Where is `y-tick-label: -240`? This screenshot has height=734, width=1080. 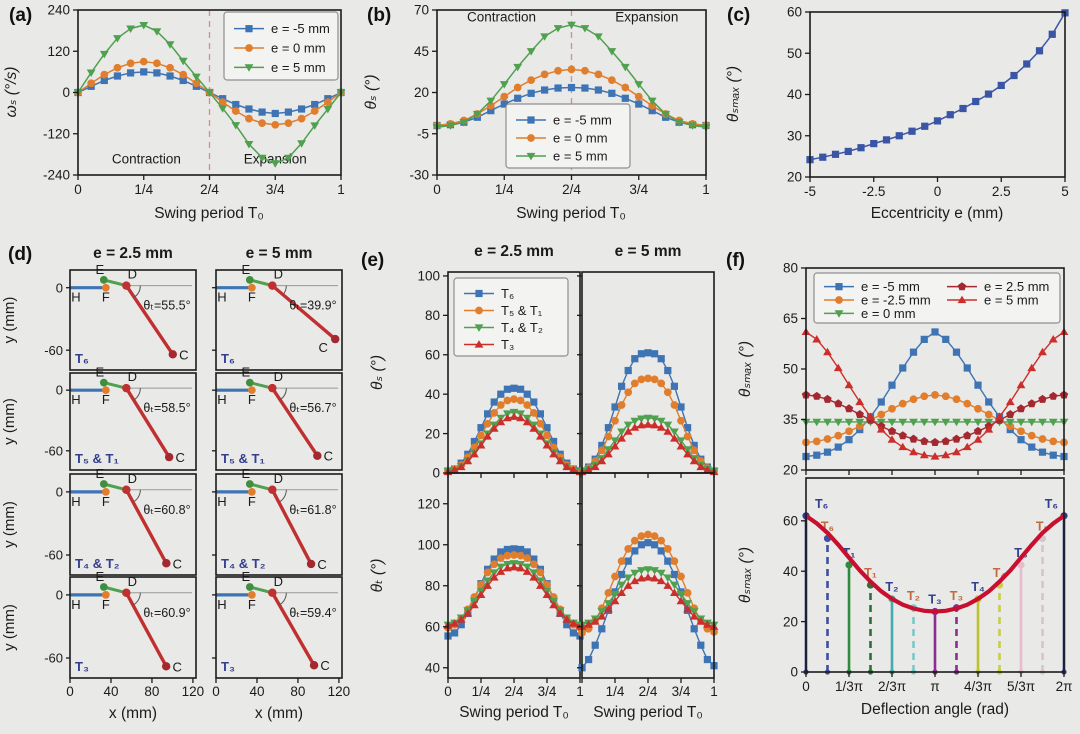
y-tick-label: -240 is located at coordinates (56, 175).